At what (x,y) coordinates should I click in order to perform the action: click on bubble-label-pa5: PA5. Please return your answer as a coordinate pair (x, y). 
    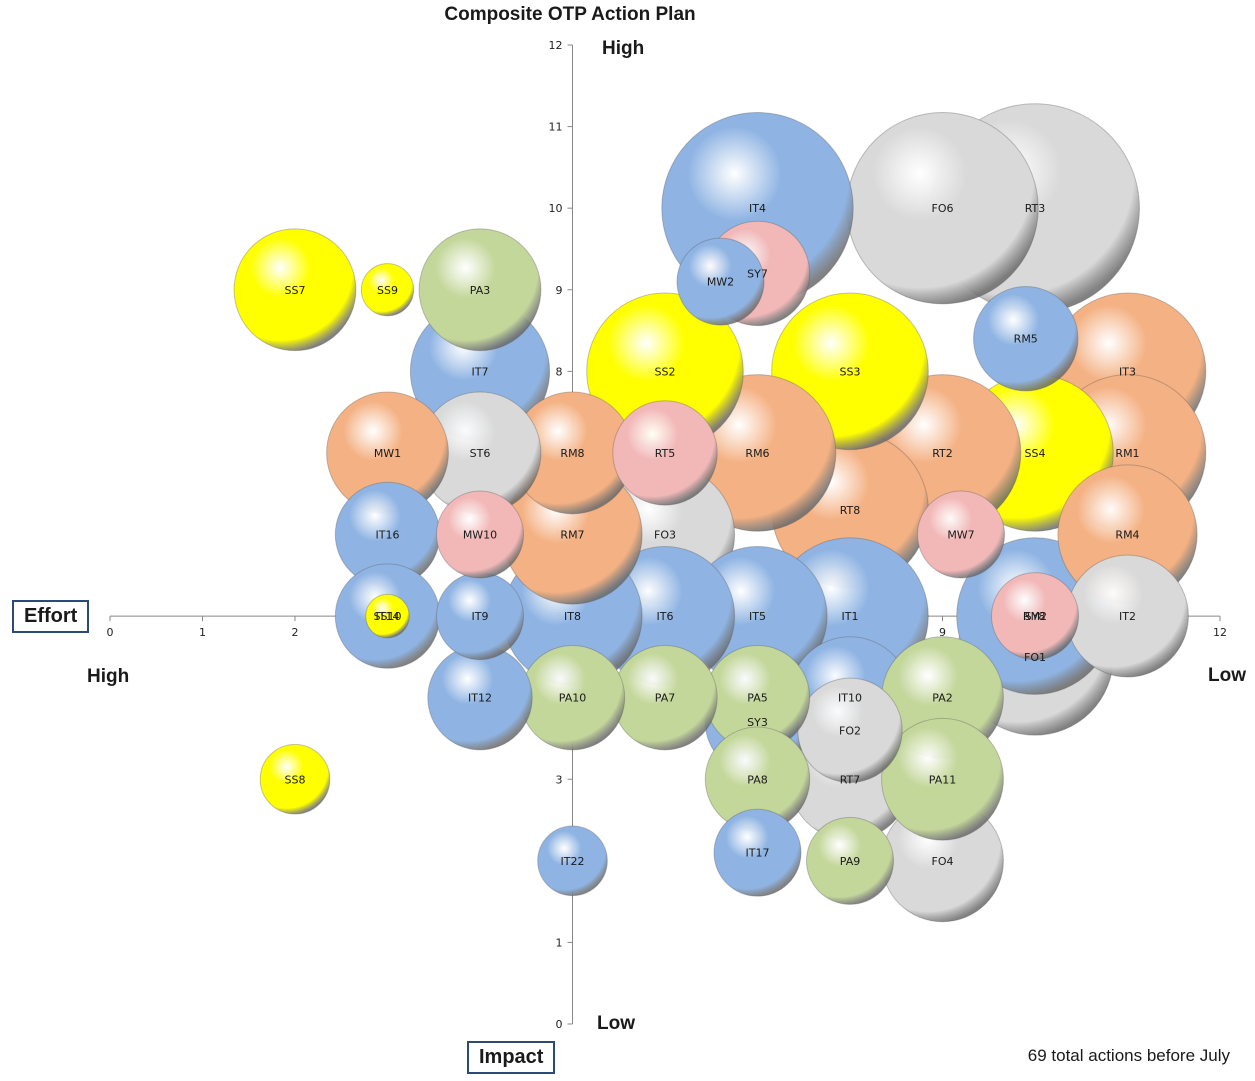
    Looking at the image, I should click on (757, 698).